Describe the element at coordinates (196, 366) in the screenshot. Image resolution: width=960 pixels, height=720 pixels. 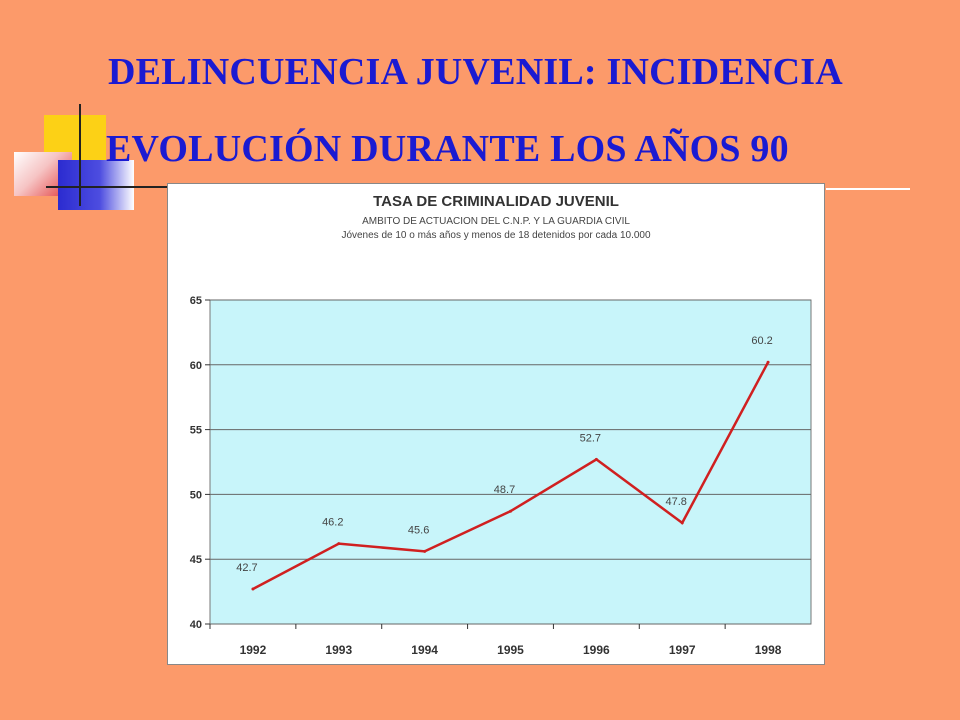
I see `y-tick-label: 60` at that location.